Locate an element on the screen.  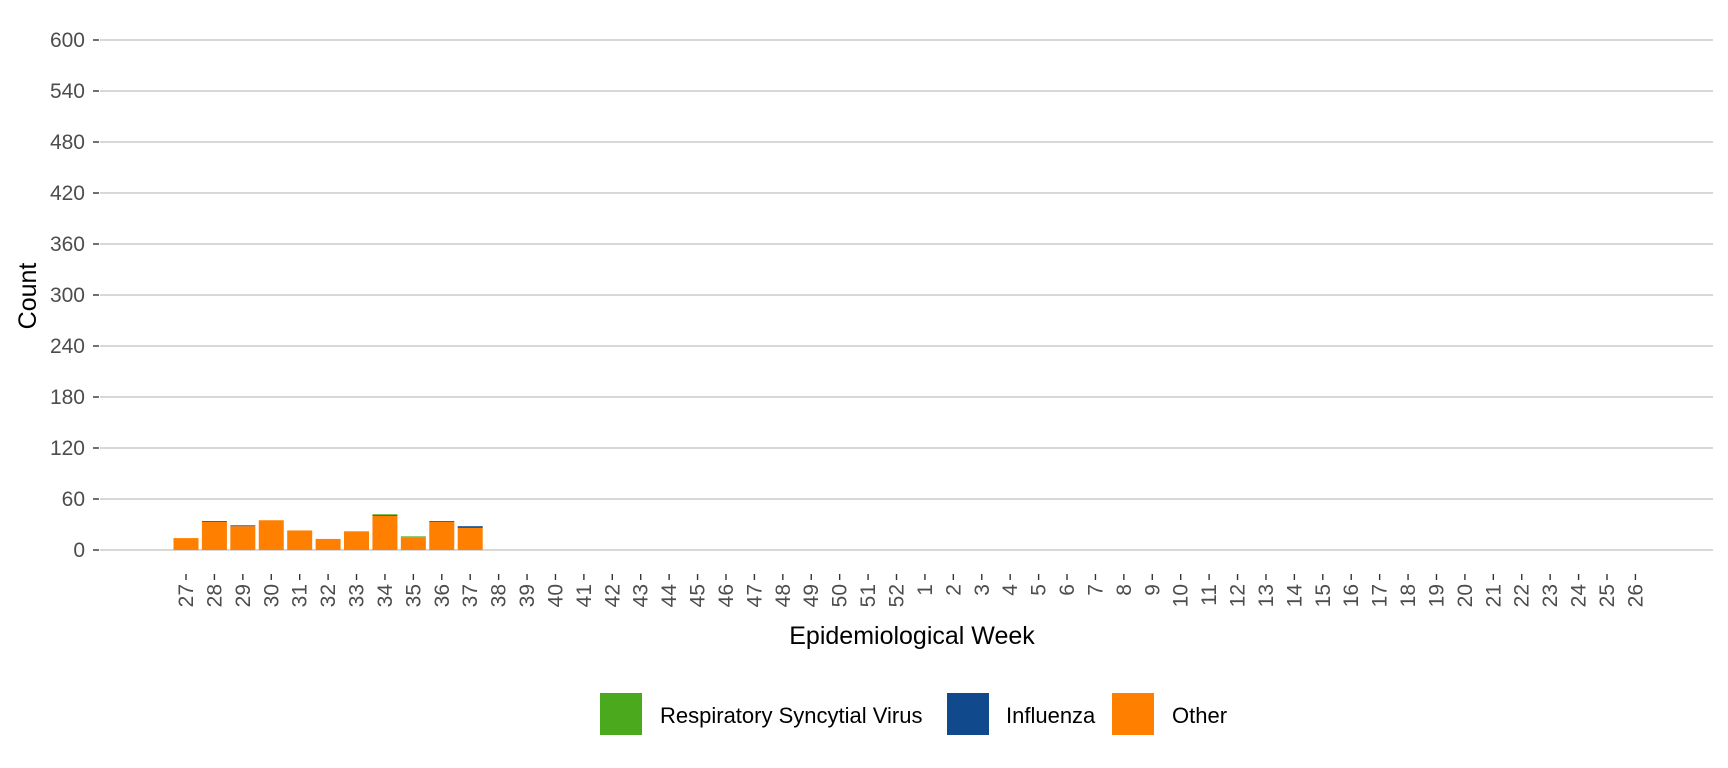
x-tick-label: 48 is located at coordinates (783, 595).